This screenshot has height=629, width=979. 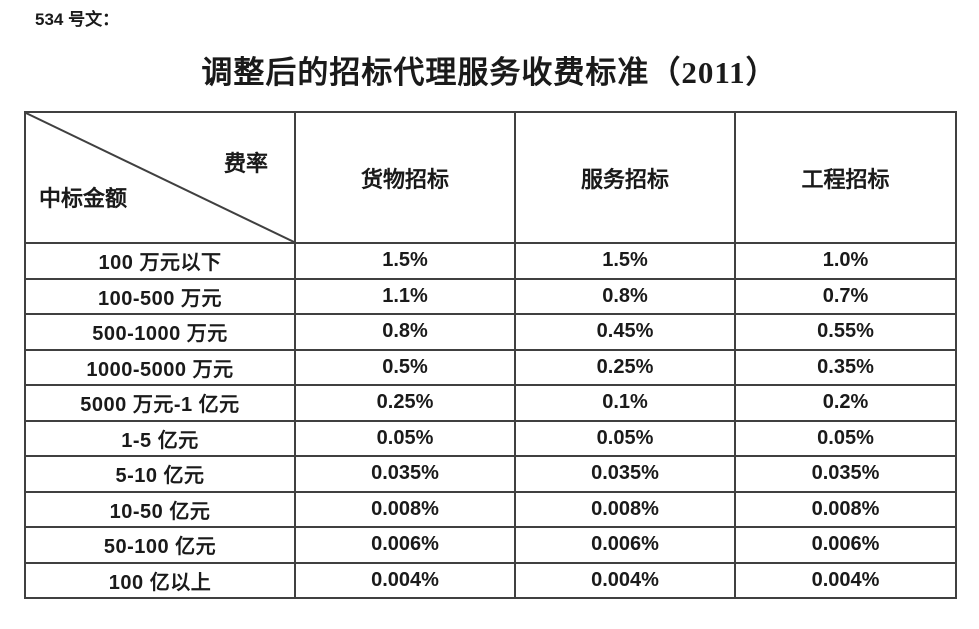 What do you see at coordinates (625, 332) in the screenshot?
I see `fee-value: 0.45%` at bounding box center [625, 332].